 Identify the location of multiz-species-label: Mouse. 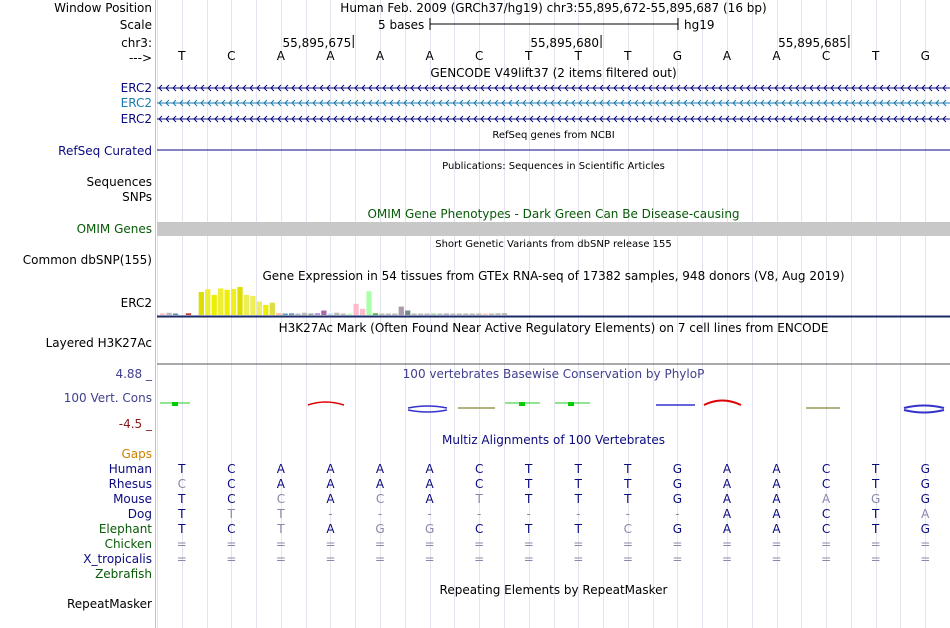
(132, 499).